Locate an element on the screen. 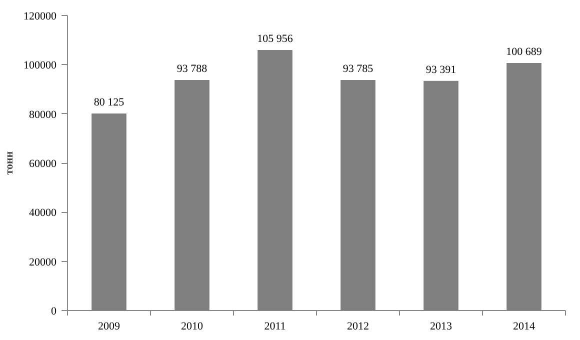 Image resolution: width=580 pixels, height=340 pixels. y-tick-label: 60000 is located at coordinates (43, 164).